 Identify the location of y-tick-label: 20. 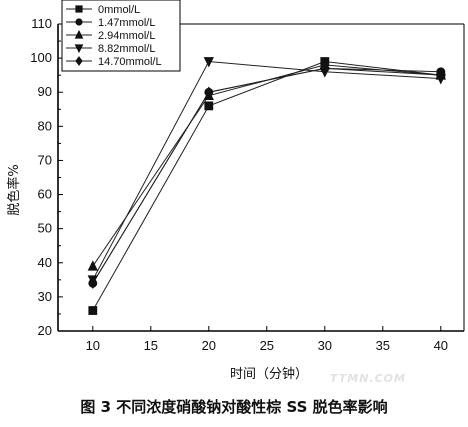
(45, 330).